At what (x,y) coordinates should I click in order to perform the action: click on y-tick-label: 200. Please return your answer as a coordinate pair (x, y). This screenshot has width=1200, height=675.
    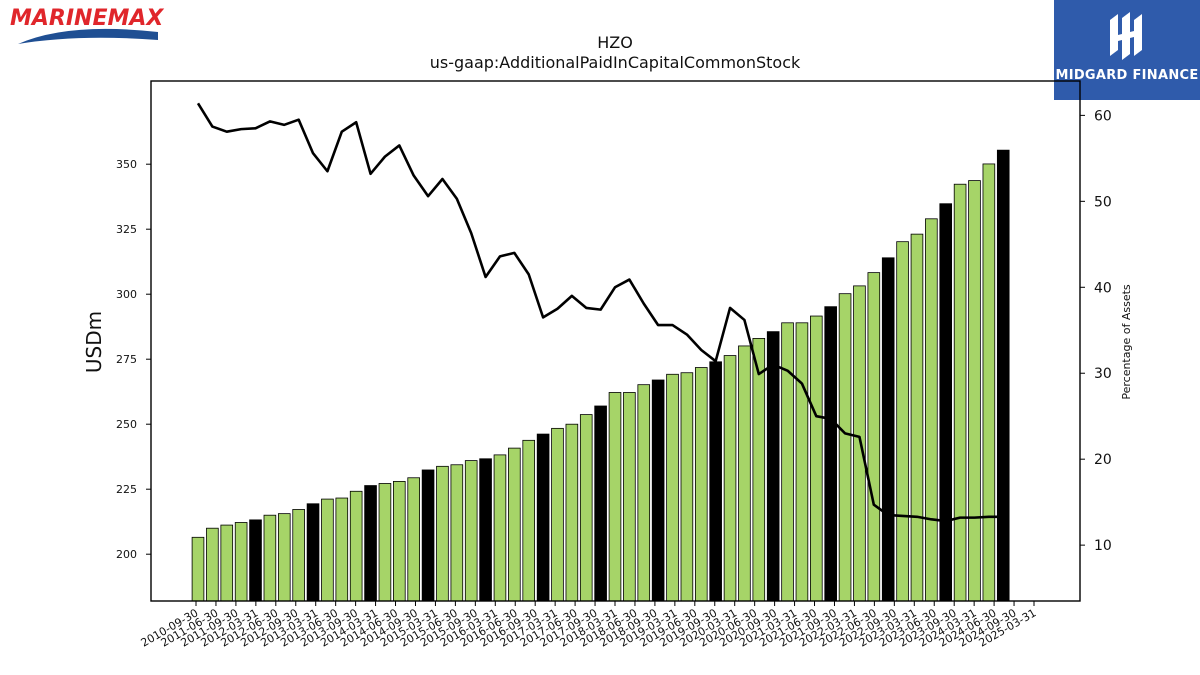
    Looking at the image, I should click on (126, 554).